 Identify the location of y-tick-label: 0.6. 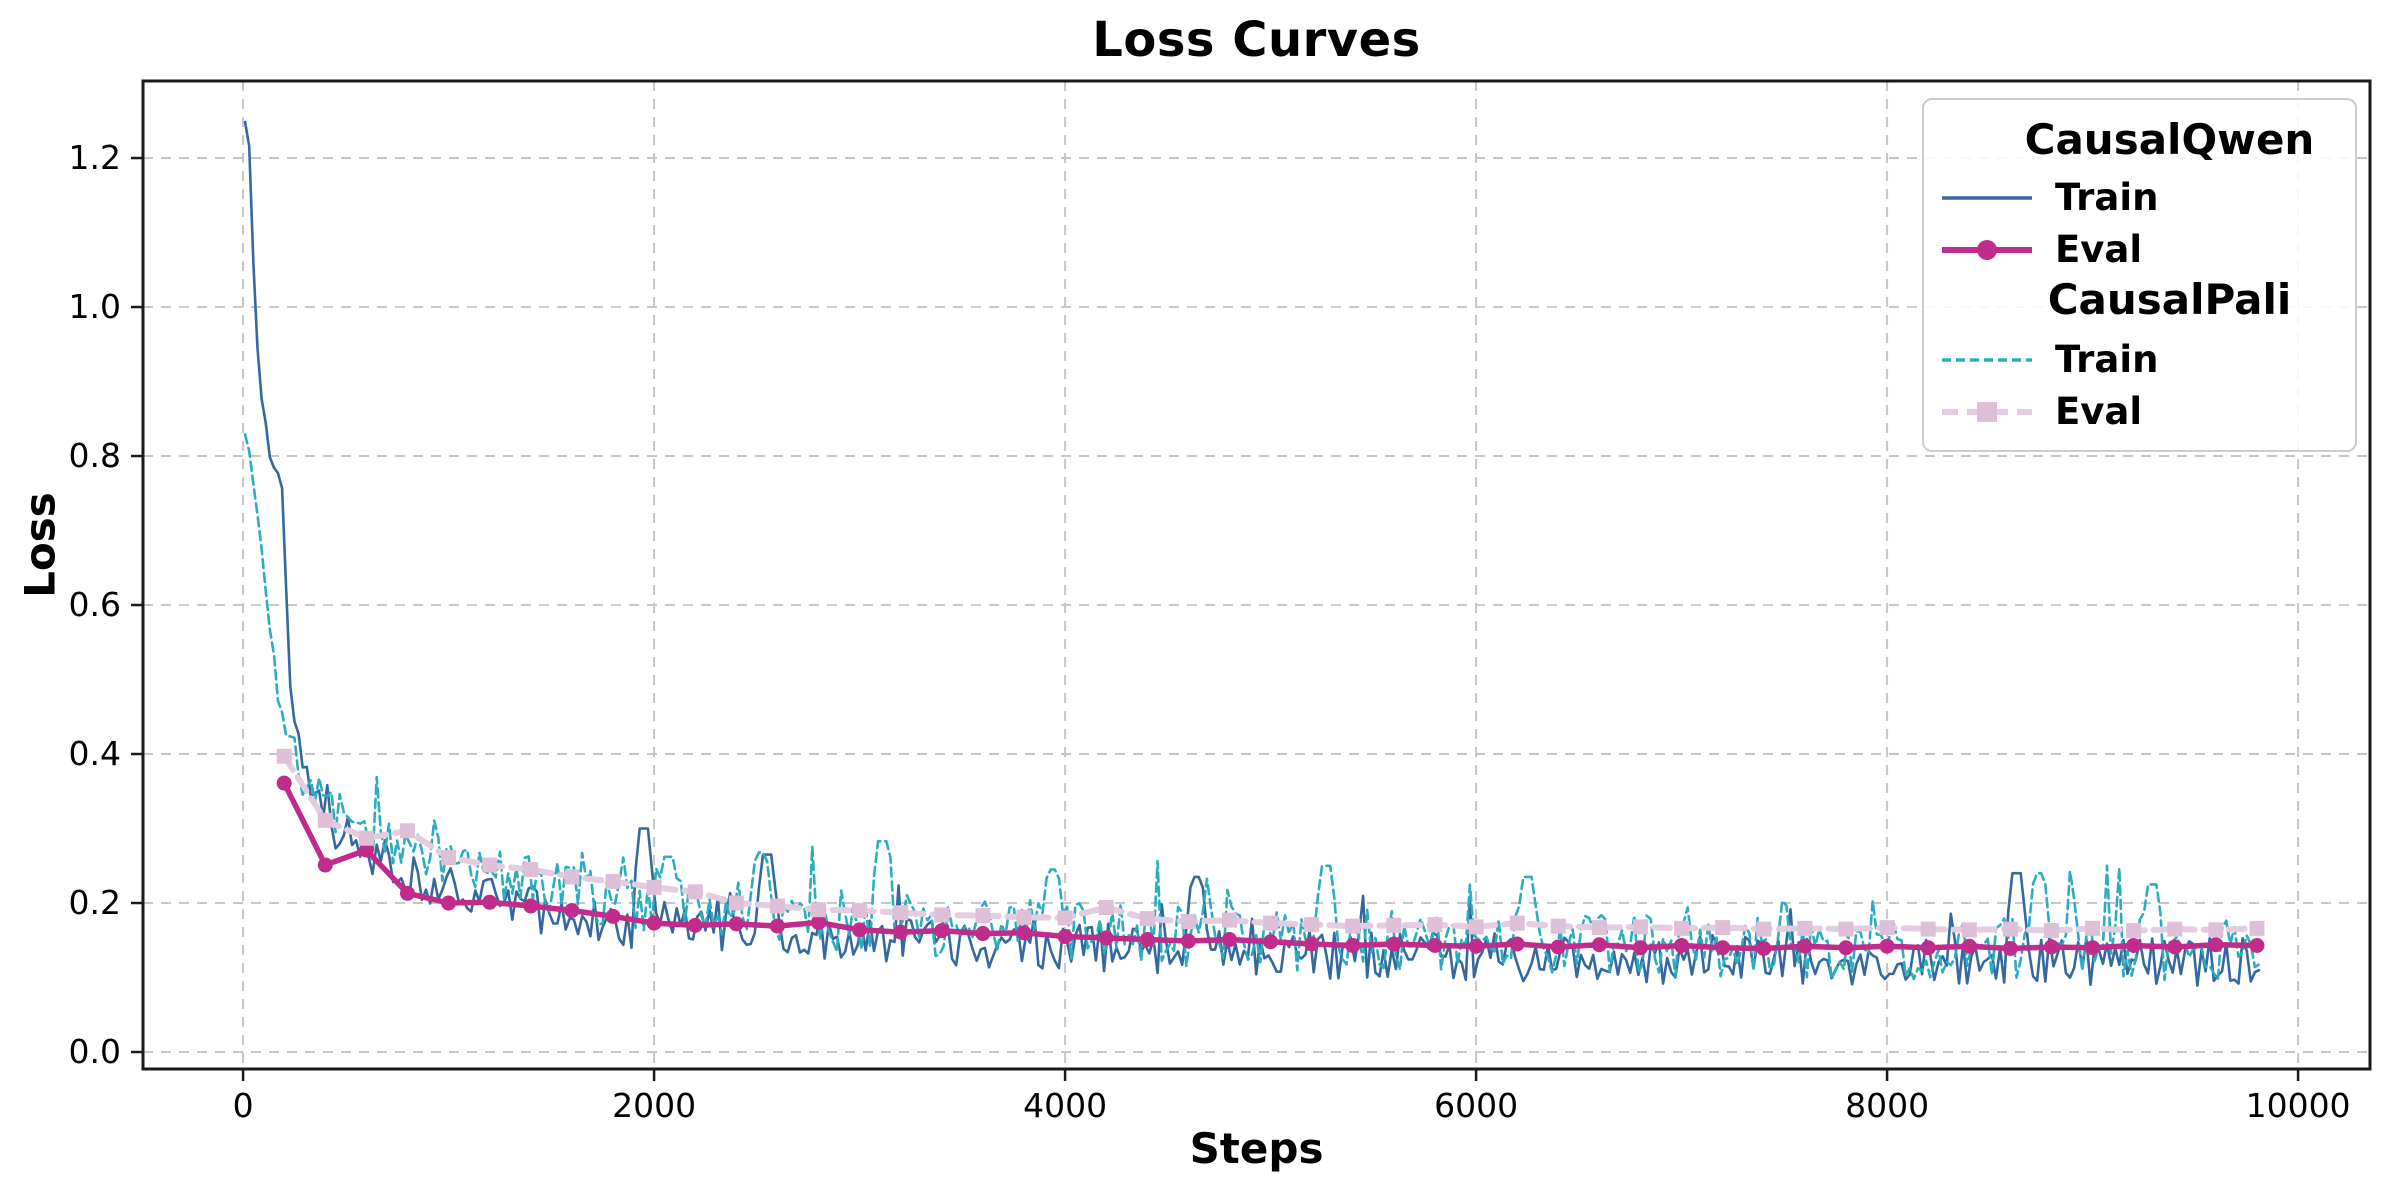
(95, 604).